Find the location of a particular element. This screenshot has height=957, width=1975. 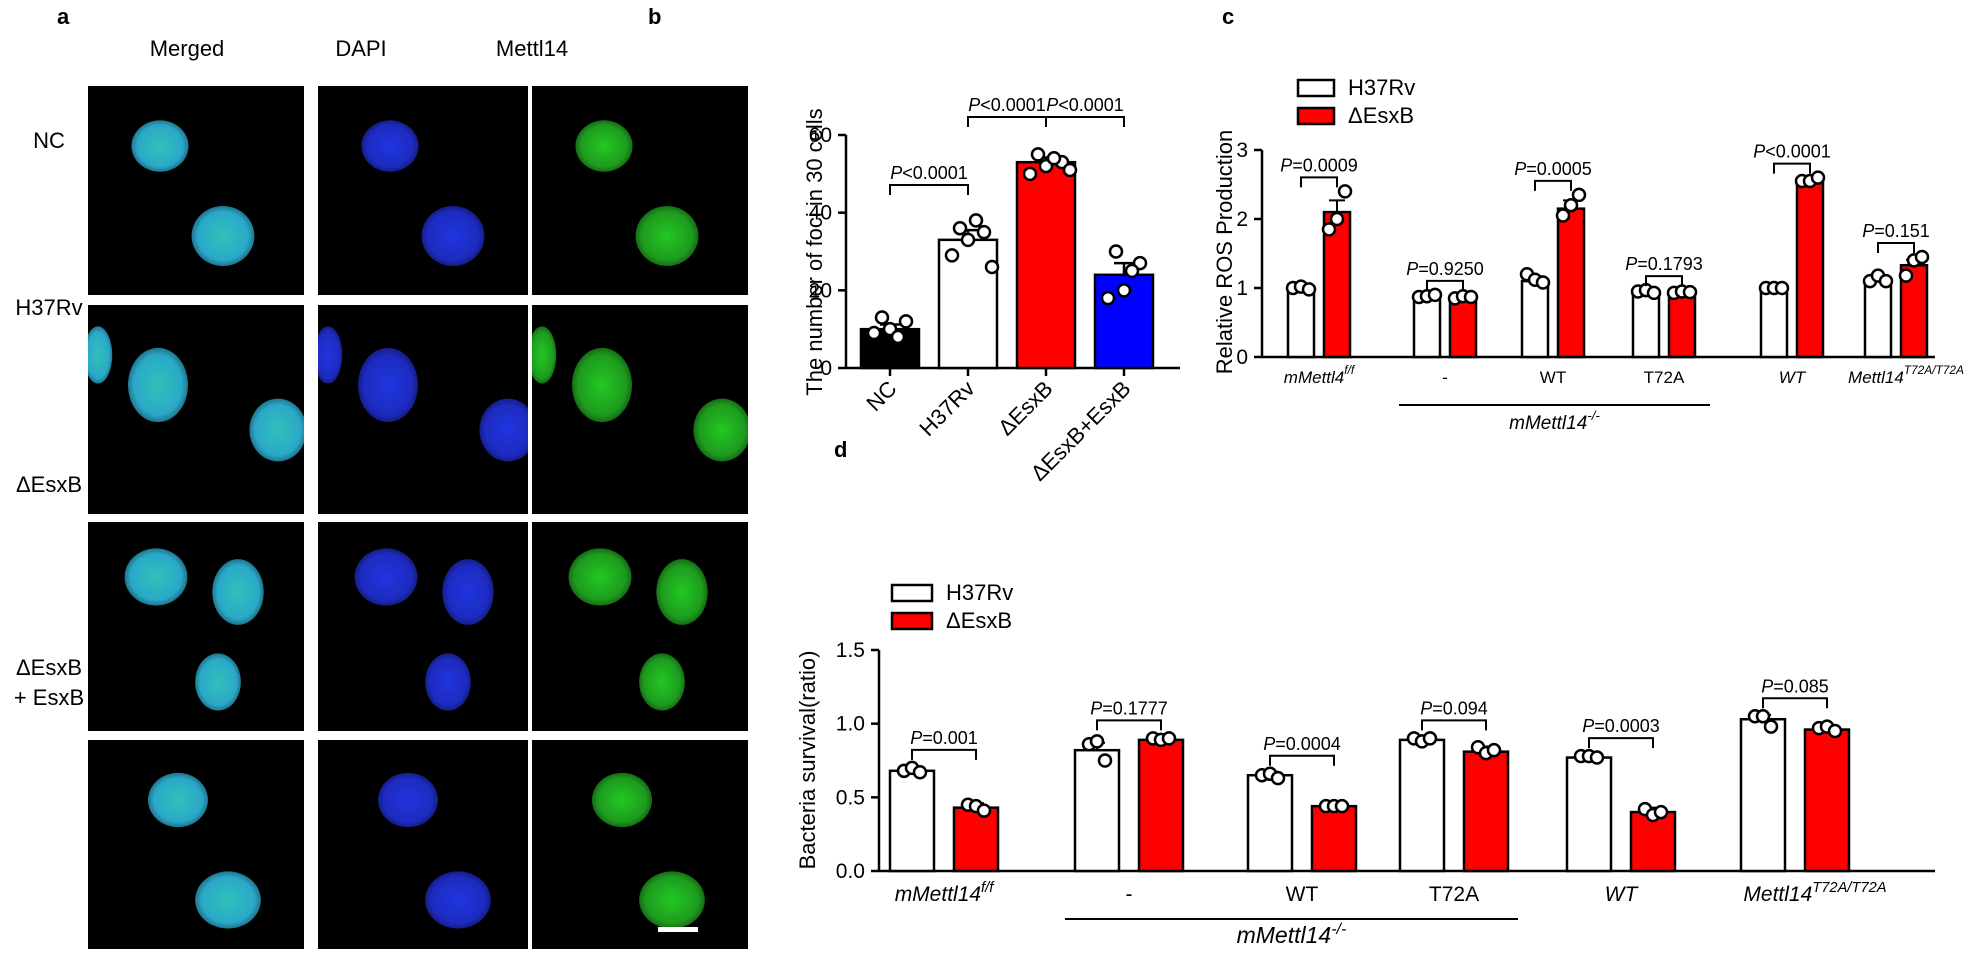

y-tick-label-c: 2 is located at coordinates (1242, 219).